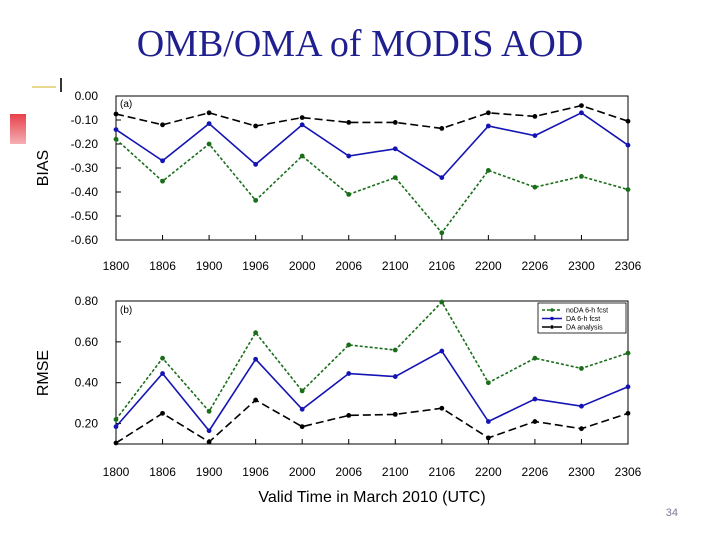 The height and width of the screenshot is (540, 720). What do you see at coordinates (85, 240) in the screenshot?
I see `bias-y-tick-label: -0.60` at bounding box center [85, 240].